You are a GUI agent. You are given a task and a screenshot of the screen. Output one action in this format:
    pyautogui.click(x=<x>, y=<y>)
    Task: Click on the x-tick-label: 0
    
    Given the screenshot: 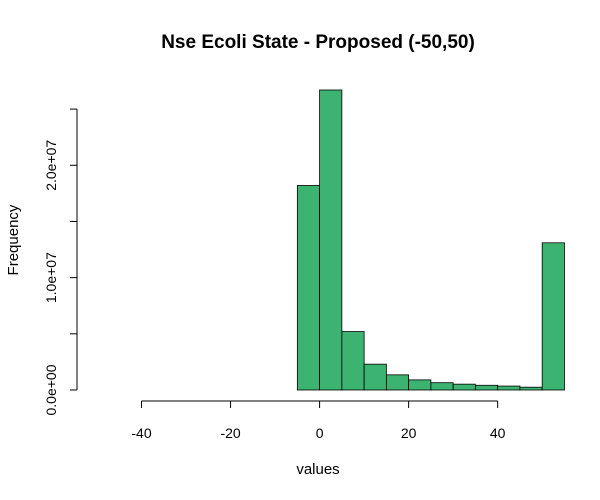 What is the action you would take?
    pyautogui.click(x=320, y=433)
    